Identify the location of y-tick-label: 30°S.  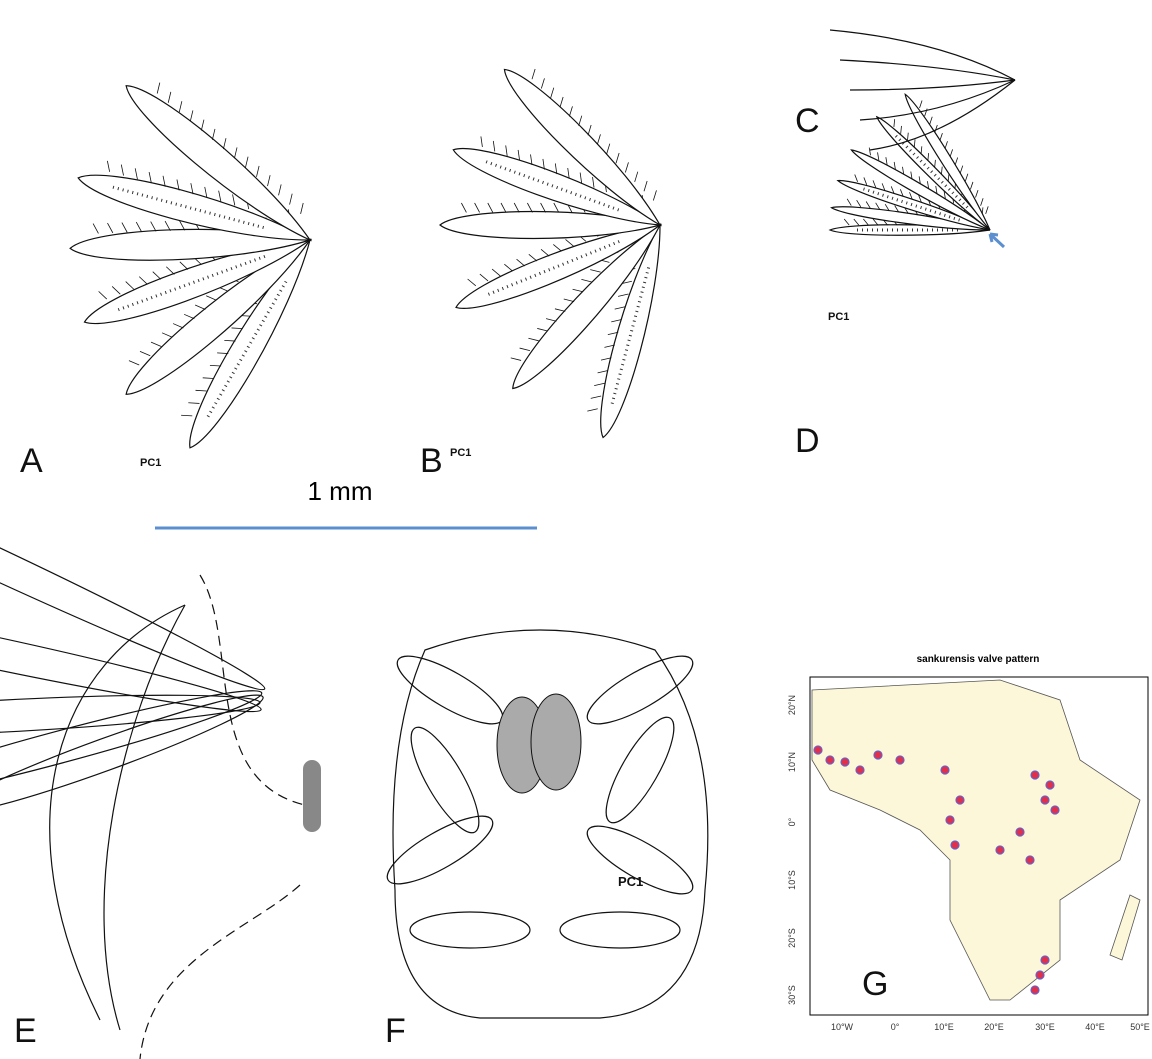
(792, 995).